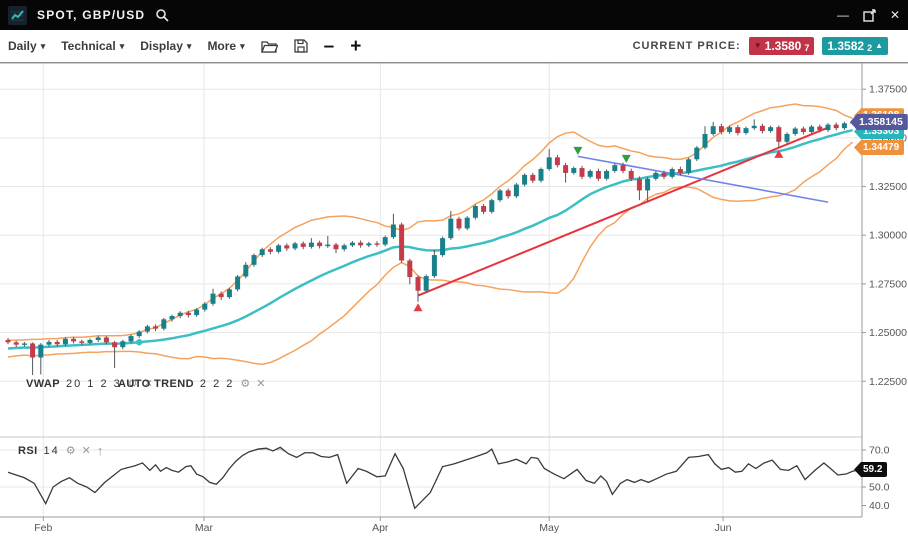 The height and width of the screenshot is (536, 908). What do you see at coordinates (879, 45) in the screenshot?
I see `arrow-up-icon: ▲` at bounding box center [879, 45].